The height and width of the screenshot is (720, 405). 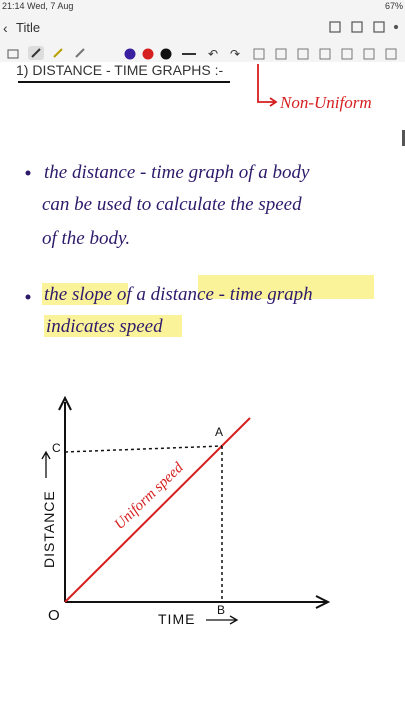 What do you see at coordinates (394, 6) in the screenshot?
I see `status-battery: 67%` at bounding box center [394, 6].